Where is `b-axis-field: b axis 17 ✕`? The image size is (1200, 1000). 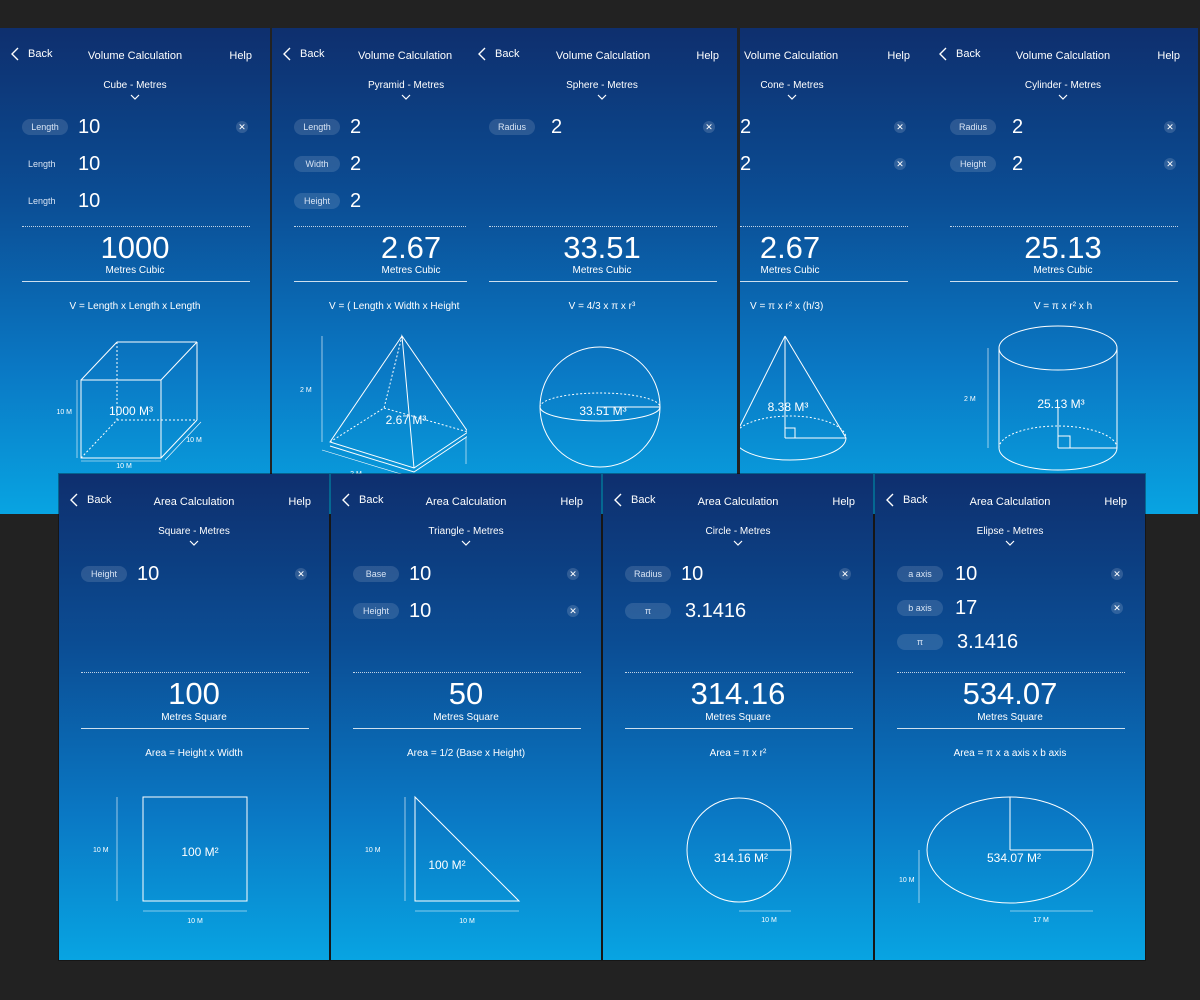
b-axis-field: b axis 17 ✕ is located at coordinates (1011, 608).